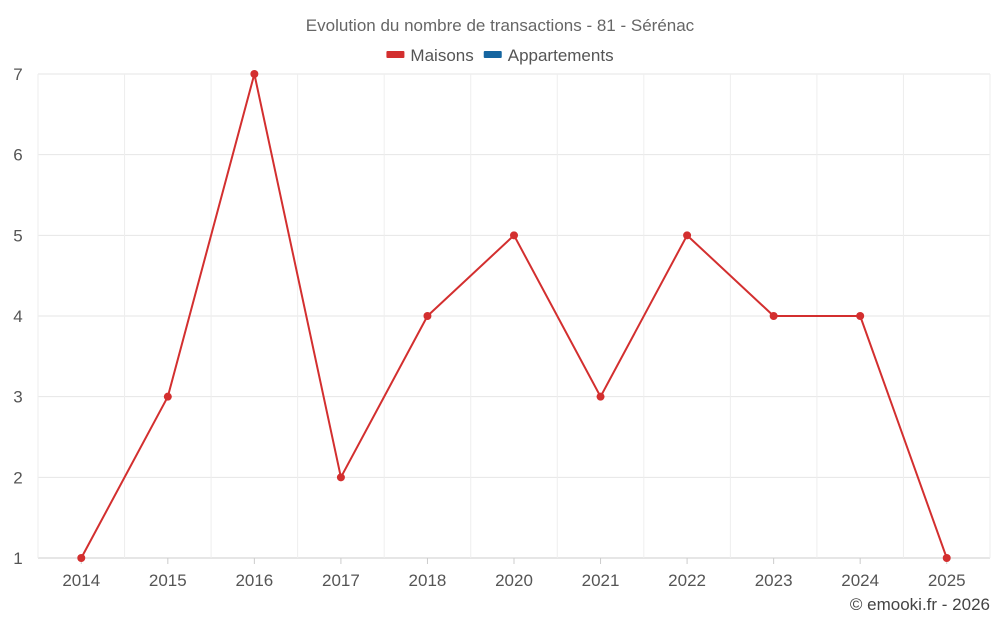 Image resolution: width=1000 pixels, height=625 pixels. I want to click on legend-label-maisons: Maisons, so click(441, 55).